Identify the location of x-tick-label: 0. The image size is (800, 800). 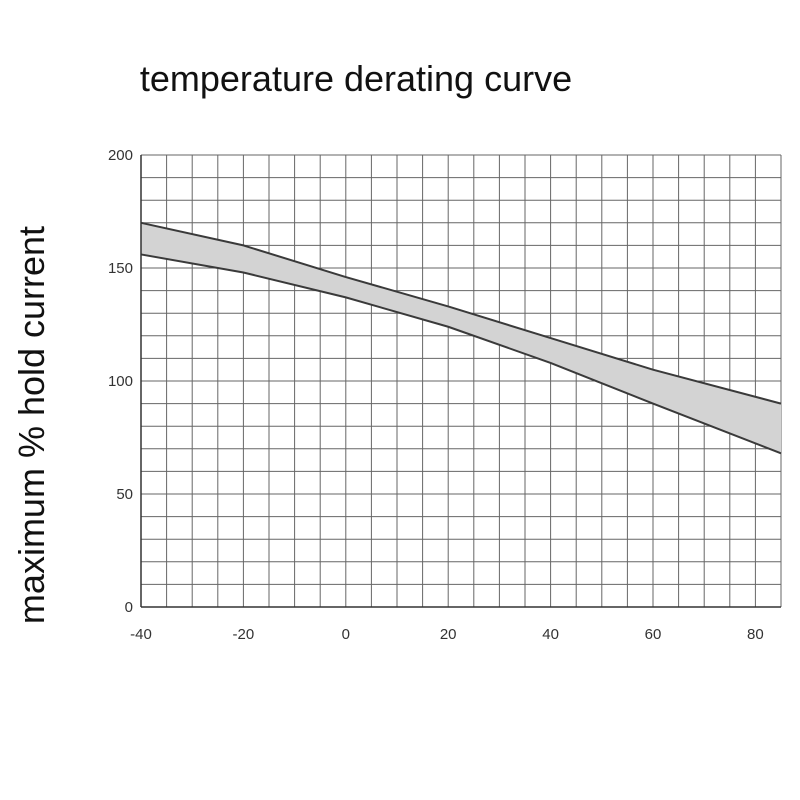
(346, 634).